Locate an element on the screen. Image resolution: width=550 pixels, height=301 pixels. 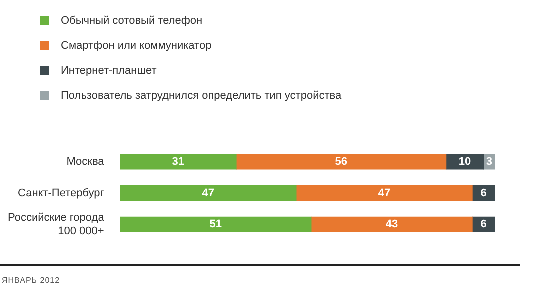
text: ЯНВАРЬ 2012 is located at coordinates (31, 280).